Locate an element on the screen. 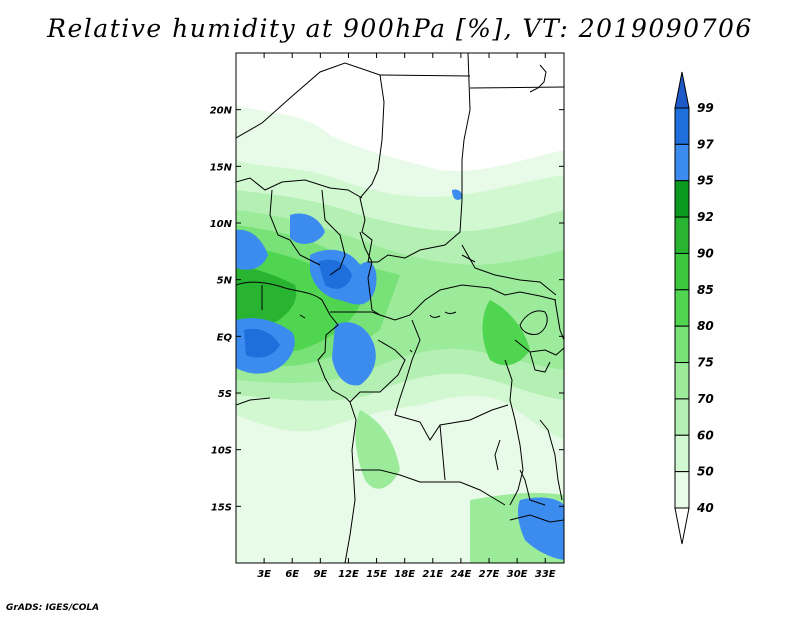 The height and width of the screenshot is (618, 800). colorbar-label: 95 is located at coordinates (705, 181).